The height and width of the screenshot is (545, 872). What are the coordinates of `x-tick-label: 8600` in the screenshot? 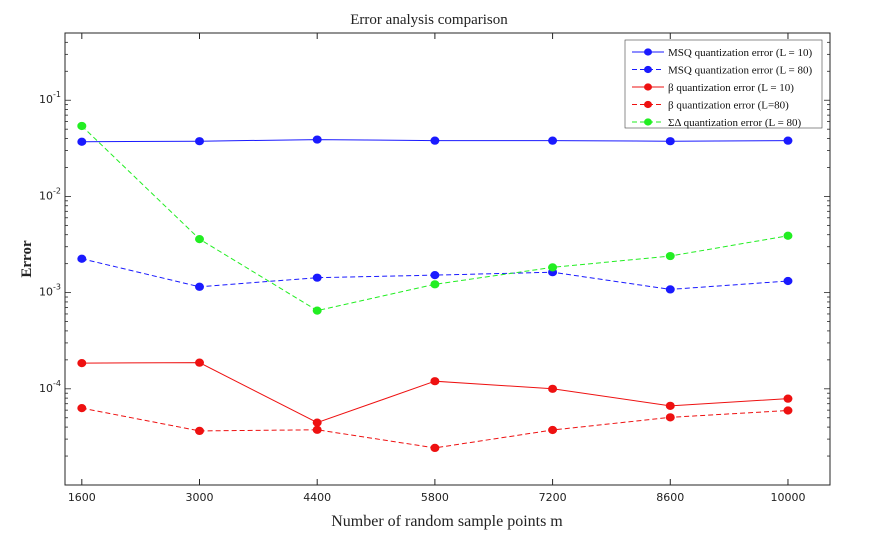 It's located at (670, 497).